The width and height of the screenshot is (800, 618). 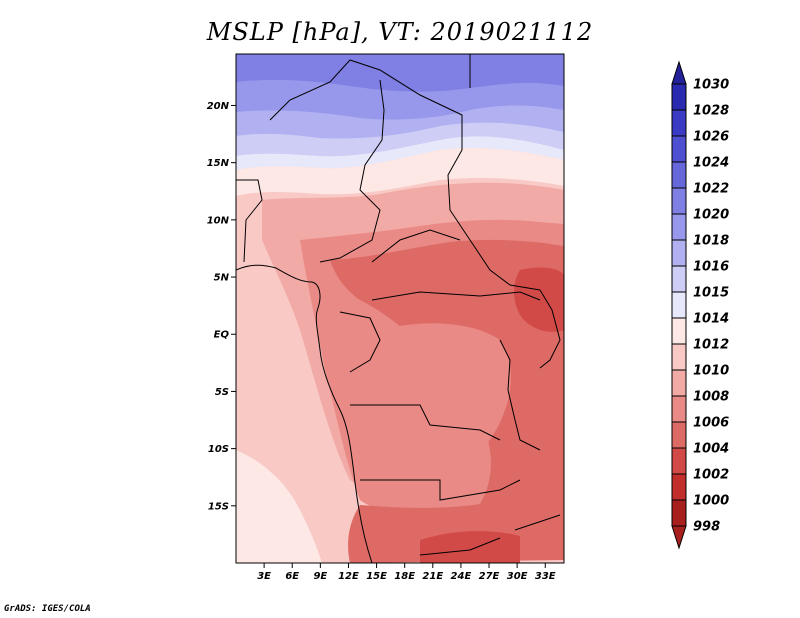 What do you see at coordinates (221, 306) in the screenshot?
I see `latitude-axis: 20N 15N 10N 5N EQ 5S 10S 15S` at bounding box center [221, 306].